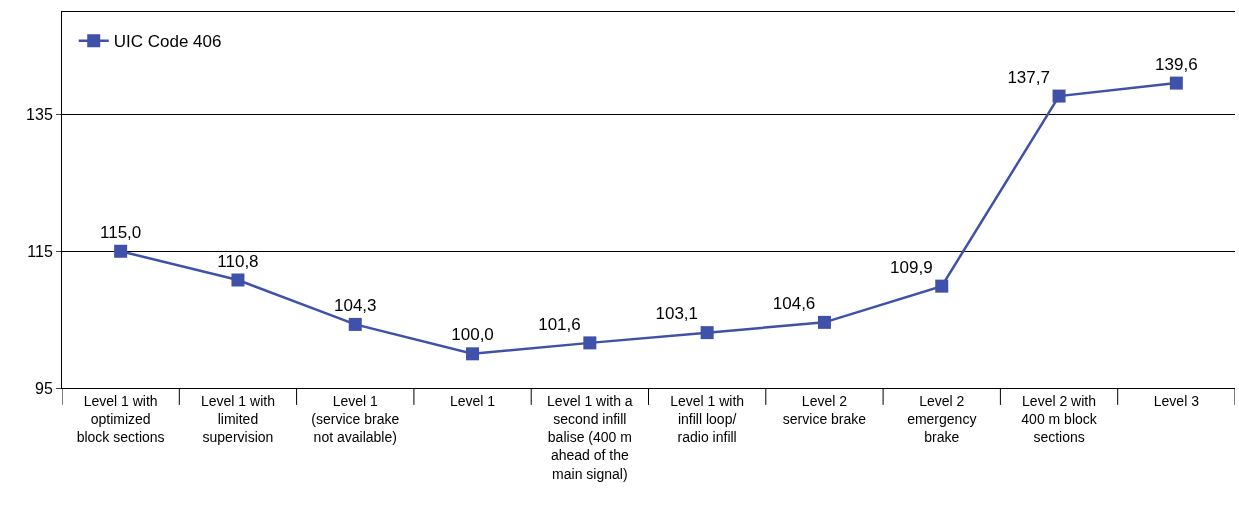 The image size is (1239, 523). I want to click on y-tick-label: 135, so click(39, 115).